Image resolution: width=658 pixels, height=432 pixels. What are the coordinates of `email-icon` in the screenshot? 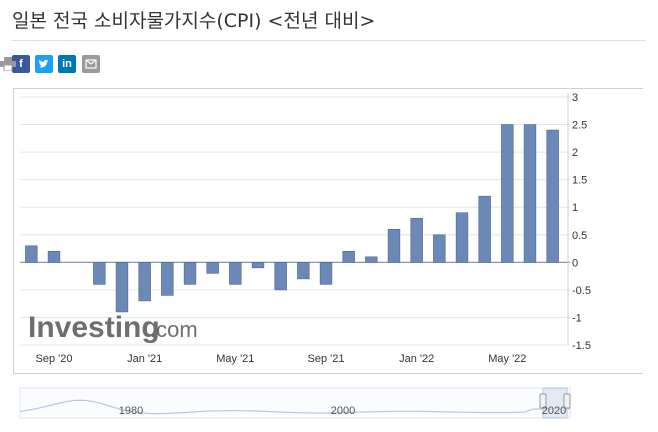 It's located at (91, 64).